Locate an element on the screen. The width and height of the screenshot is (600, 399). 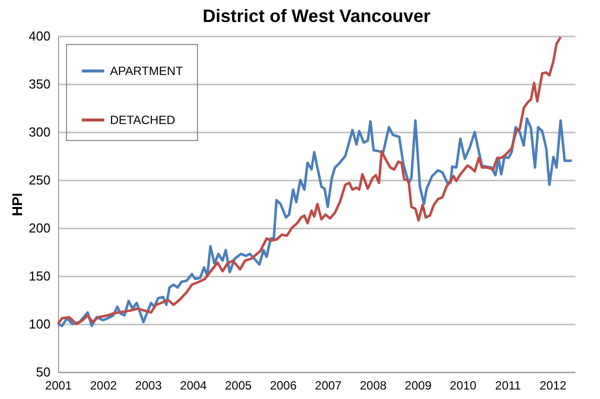
legend-label: APARTMENT is located at coordinates (147, 71).